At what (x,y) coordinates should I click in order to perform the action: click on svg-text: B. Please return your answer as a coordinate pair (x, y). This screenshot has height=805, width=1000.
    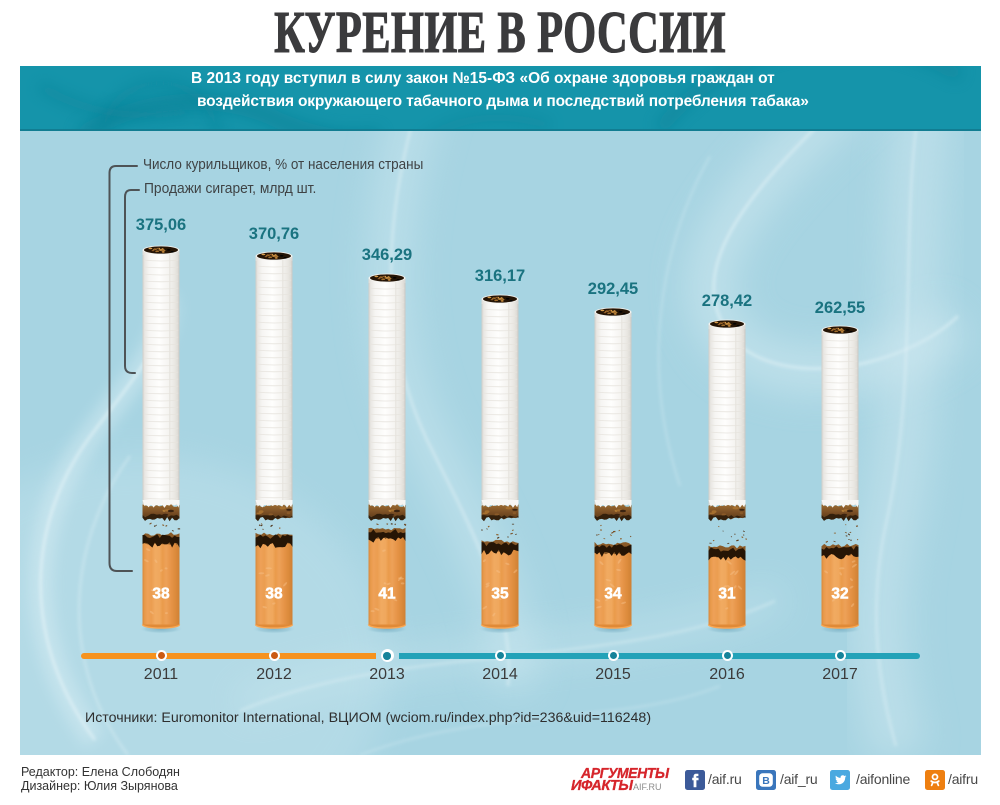
    Looking at the image, I should click on (766, 781).